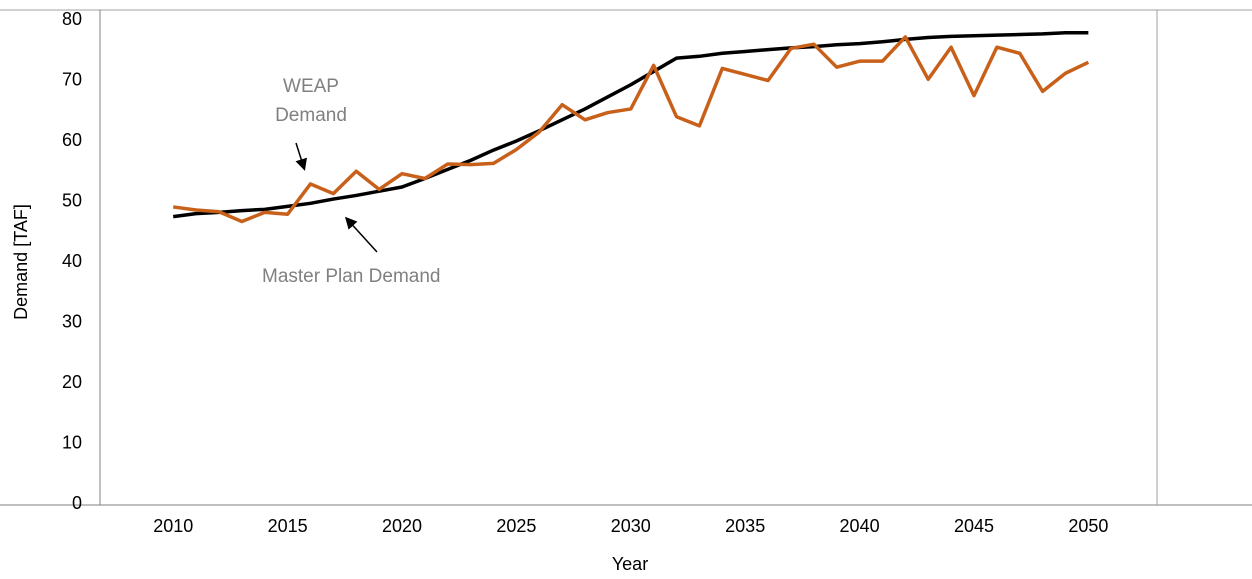 The image size is (1252, 579). What do you see at coordinates (311, 115) in the screenshot?
I see `annotation: Demand` at bounding box center [311, 115].